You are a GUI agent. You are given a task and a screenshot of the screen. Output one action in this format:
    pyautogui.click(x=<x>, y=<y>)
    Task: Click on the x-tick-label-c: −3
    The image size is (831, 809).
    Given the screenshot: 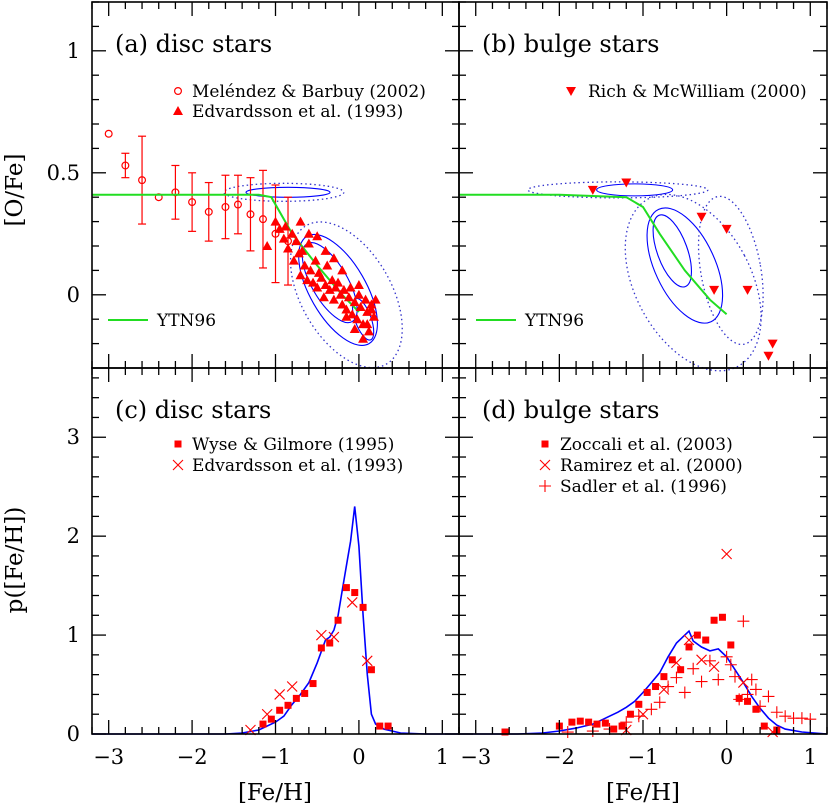 What is the action you would take?
    pyautogui.click(x=108, y=757)
    